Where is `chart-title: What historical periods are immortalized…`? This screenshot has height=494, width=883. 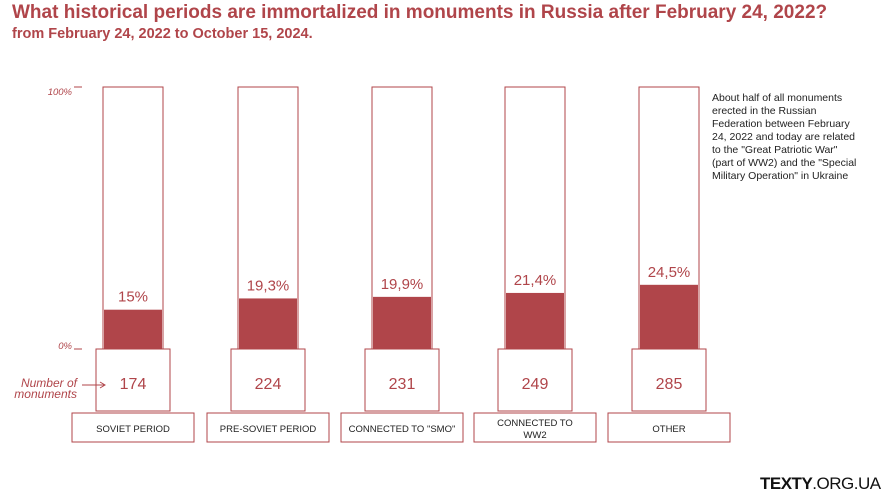 chart-title: What historical periods are immortalized… is located at coordinates (420, 12).